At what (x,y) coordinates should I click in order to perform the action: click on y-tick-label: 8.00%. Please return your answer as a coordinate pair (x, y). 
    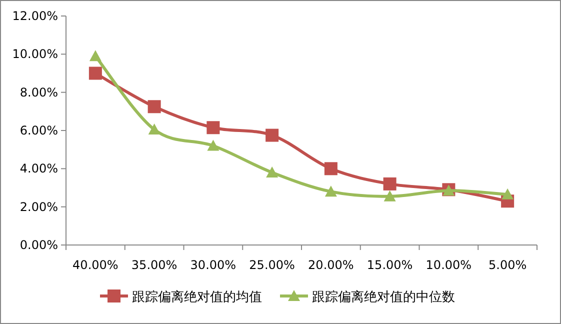
    Looking at the image, I should click on (39, 92).